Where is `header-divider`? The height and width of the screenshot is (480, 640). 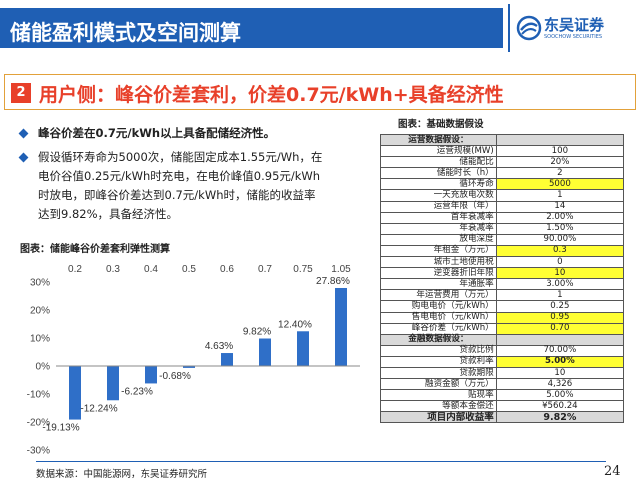 header-divider is located at coordinates (509, 28).